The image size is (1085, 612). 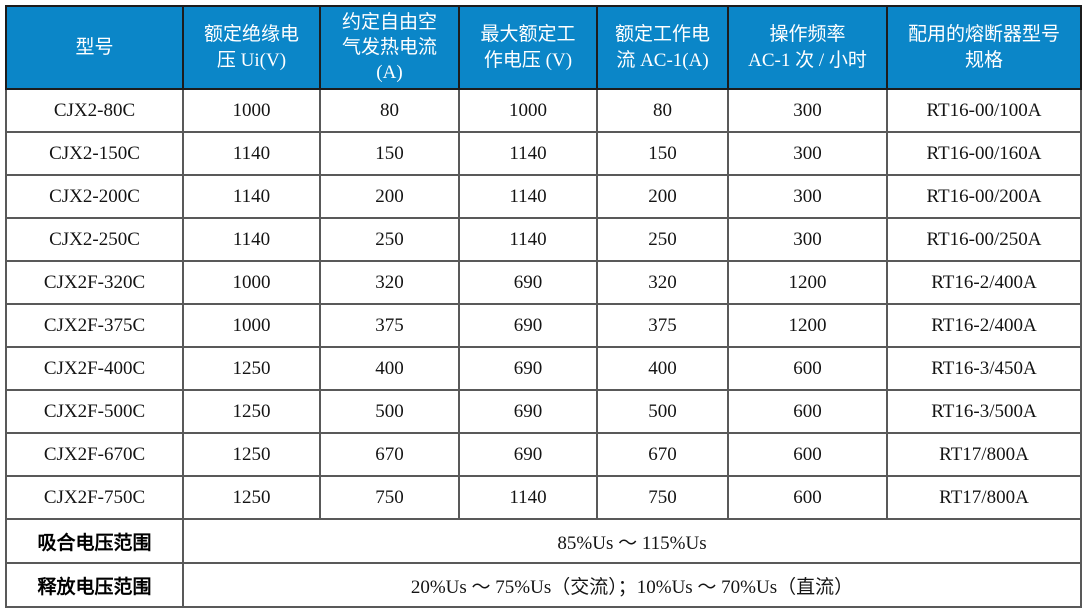 What do you see at coordinates (251, 47) in the screenshot?
I see `header-insulation-voltage: 额定绝缘电 压 Ui(V)` at bounding box center [251, 47].